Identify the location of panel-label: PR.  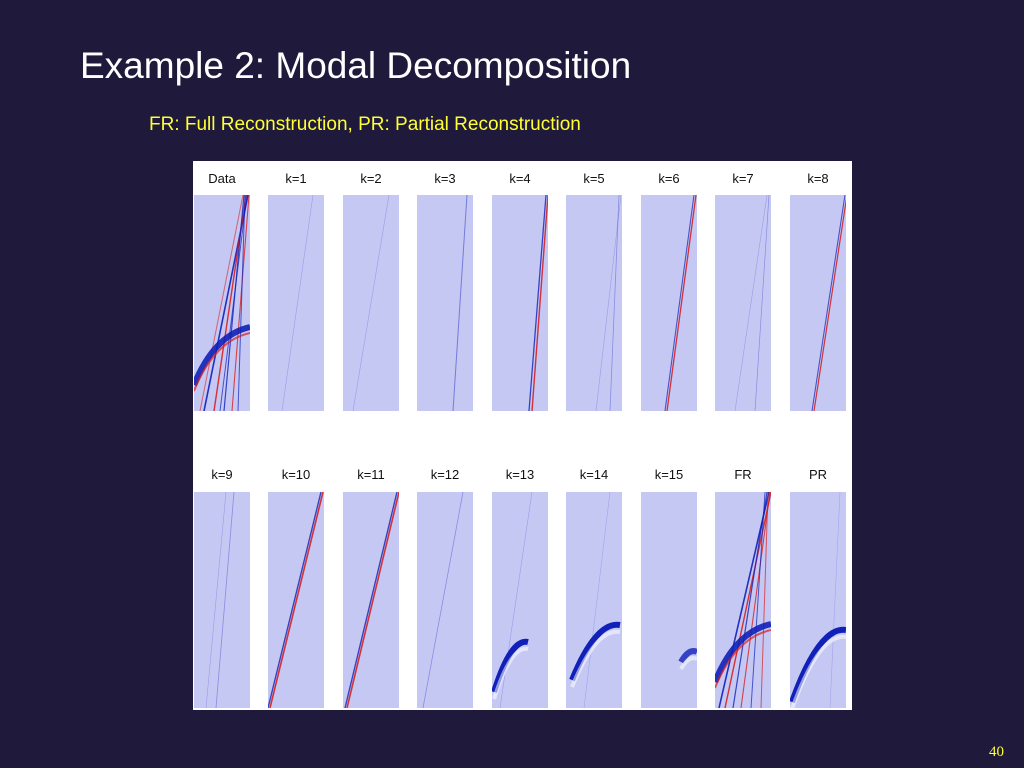
(818, 474).